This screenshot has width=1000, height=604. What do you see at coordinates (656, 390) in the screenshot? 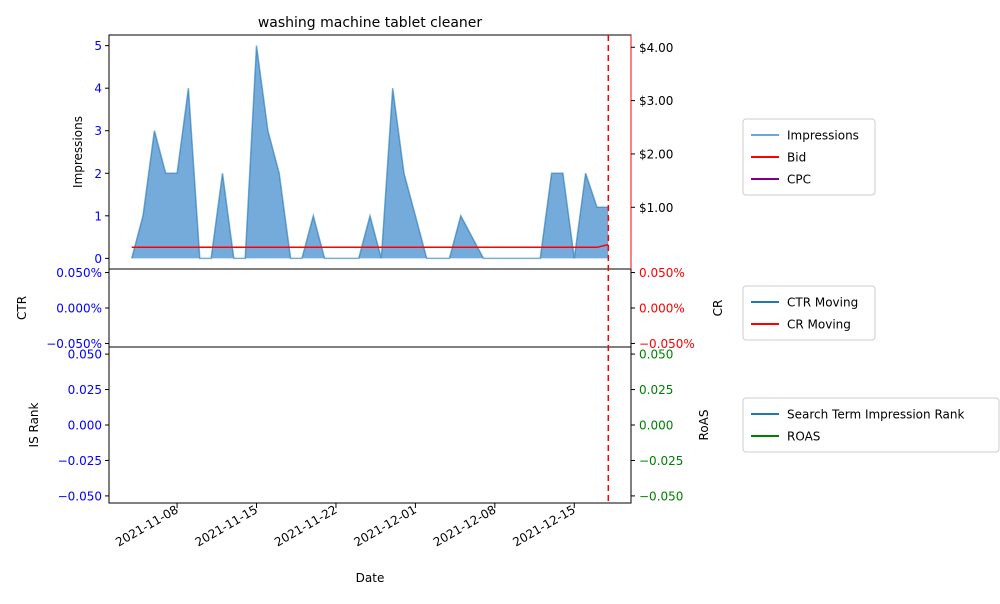
I see `y2-tick-label: 0.025` at bounding box center [656, 390].